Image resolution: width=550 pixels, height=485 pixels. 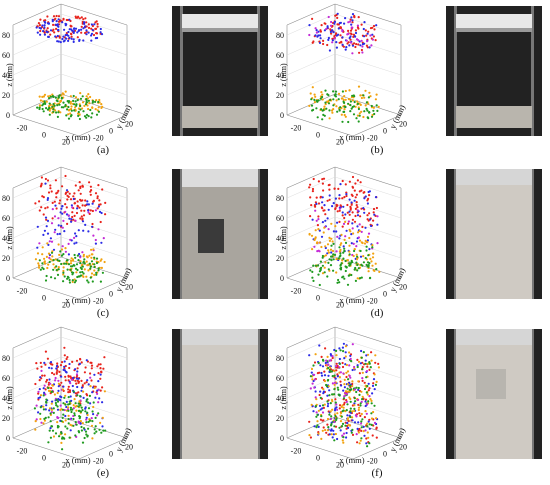 What do you see at coordinates (372, 301) in the screenshot?
I see `y-tick-label: -20` at bounding box center [372, 301].